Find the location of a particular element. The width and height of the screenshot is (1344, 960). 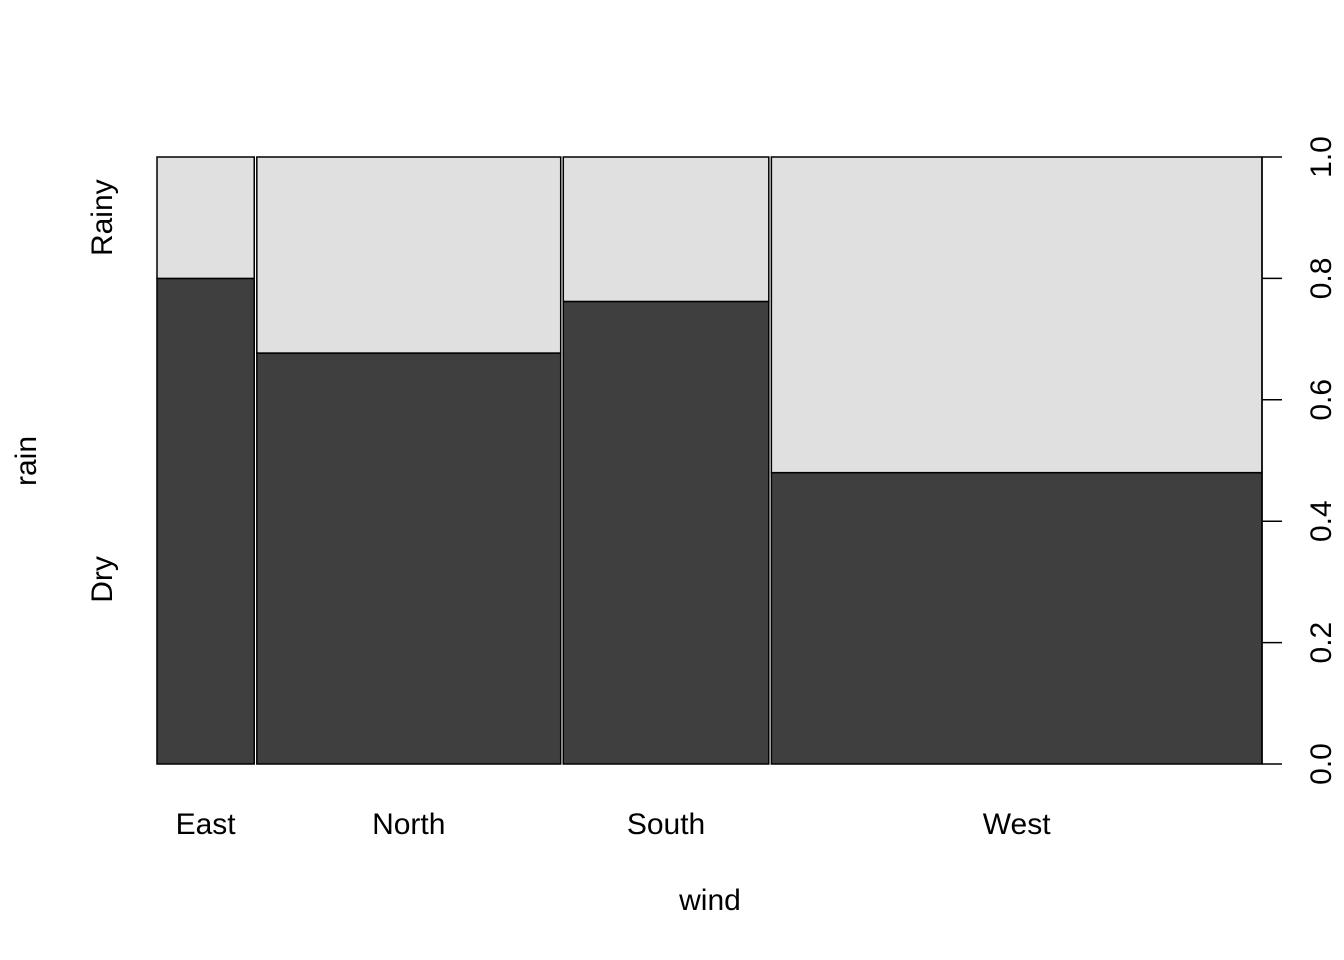

category-label-south: South is located at coordinates (666, 824).